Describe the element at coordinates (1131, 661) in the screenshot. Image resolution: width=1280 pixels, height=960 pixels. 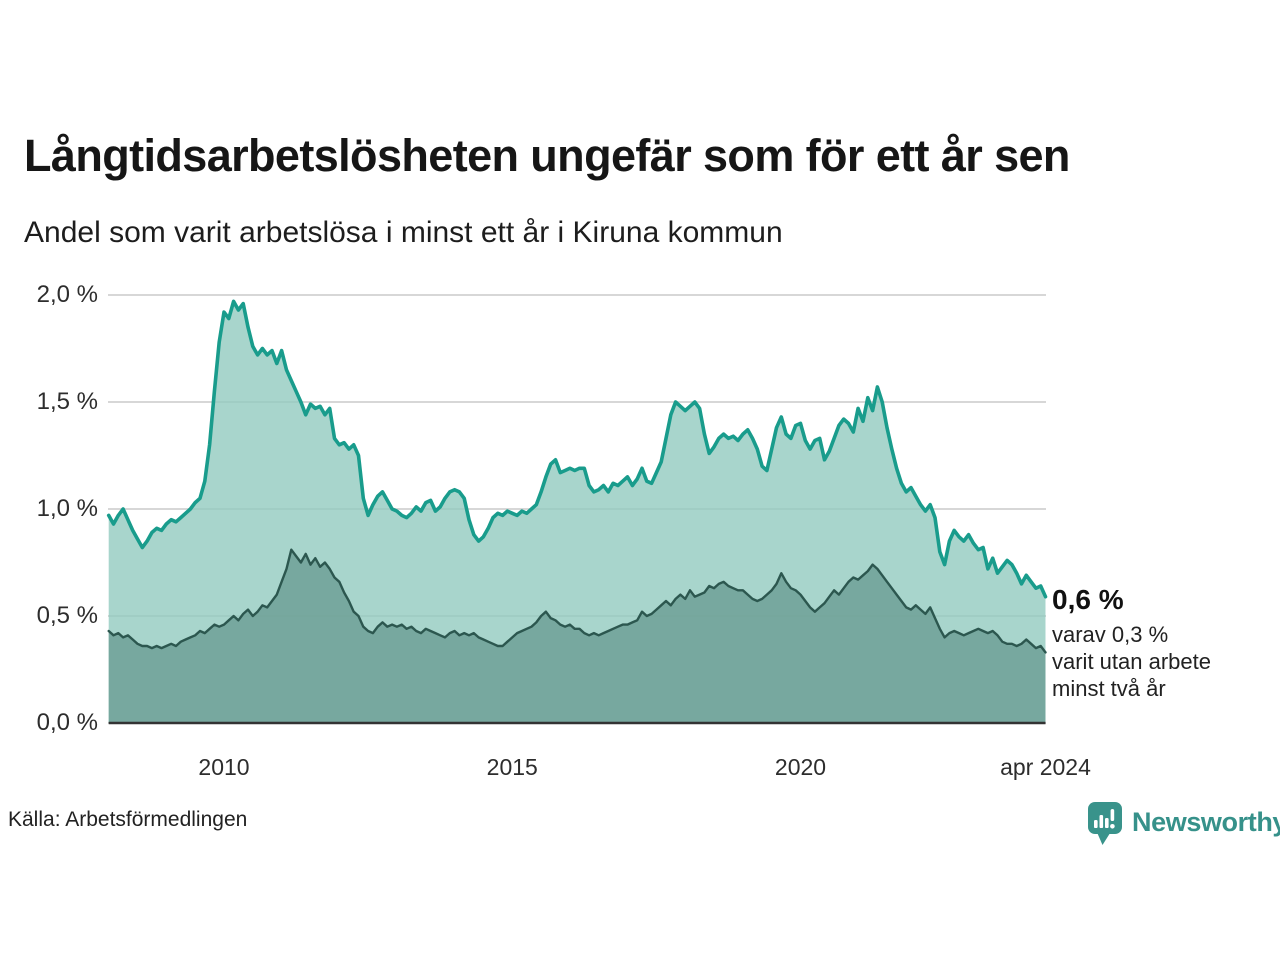
I see `annotation-line: varit utan arbete` at that location.